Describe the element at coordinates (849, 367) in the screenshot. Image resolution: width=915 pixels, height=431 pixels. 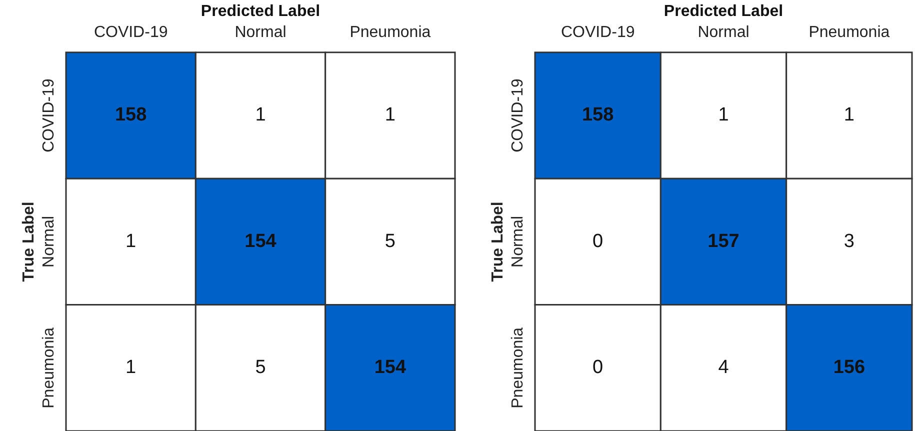
I see `data-label: 156` at that location.